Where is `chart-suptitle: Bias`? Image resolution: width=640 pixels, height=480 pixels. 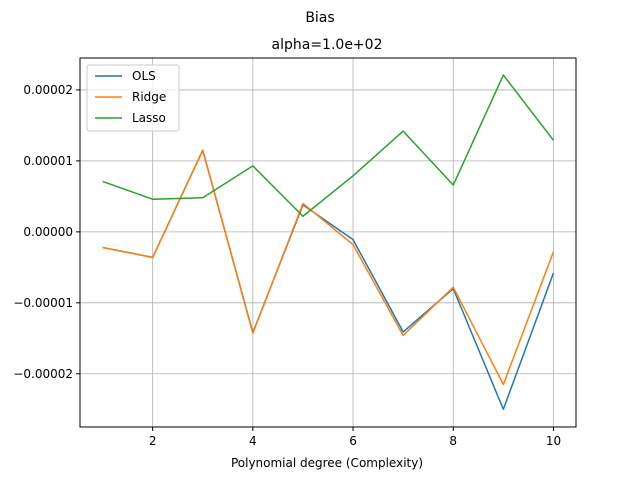 chart-suptitle: Bias is located at coordinates (319, 18).